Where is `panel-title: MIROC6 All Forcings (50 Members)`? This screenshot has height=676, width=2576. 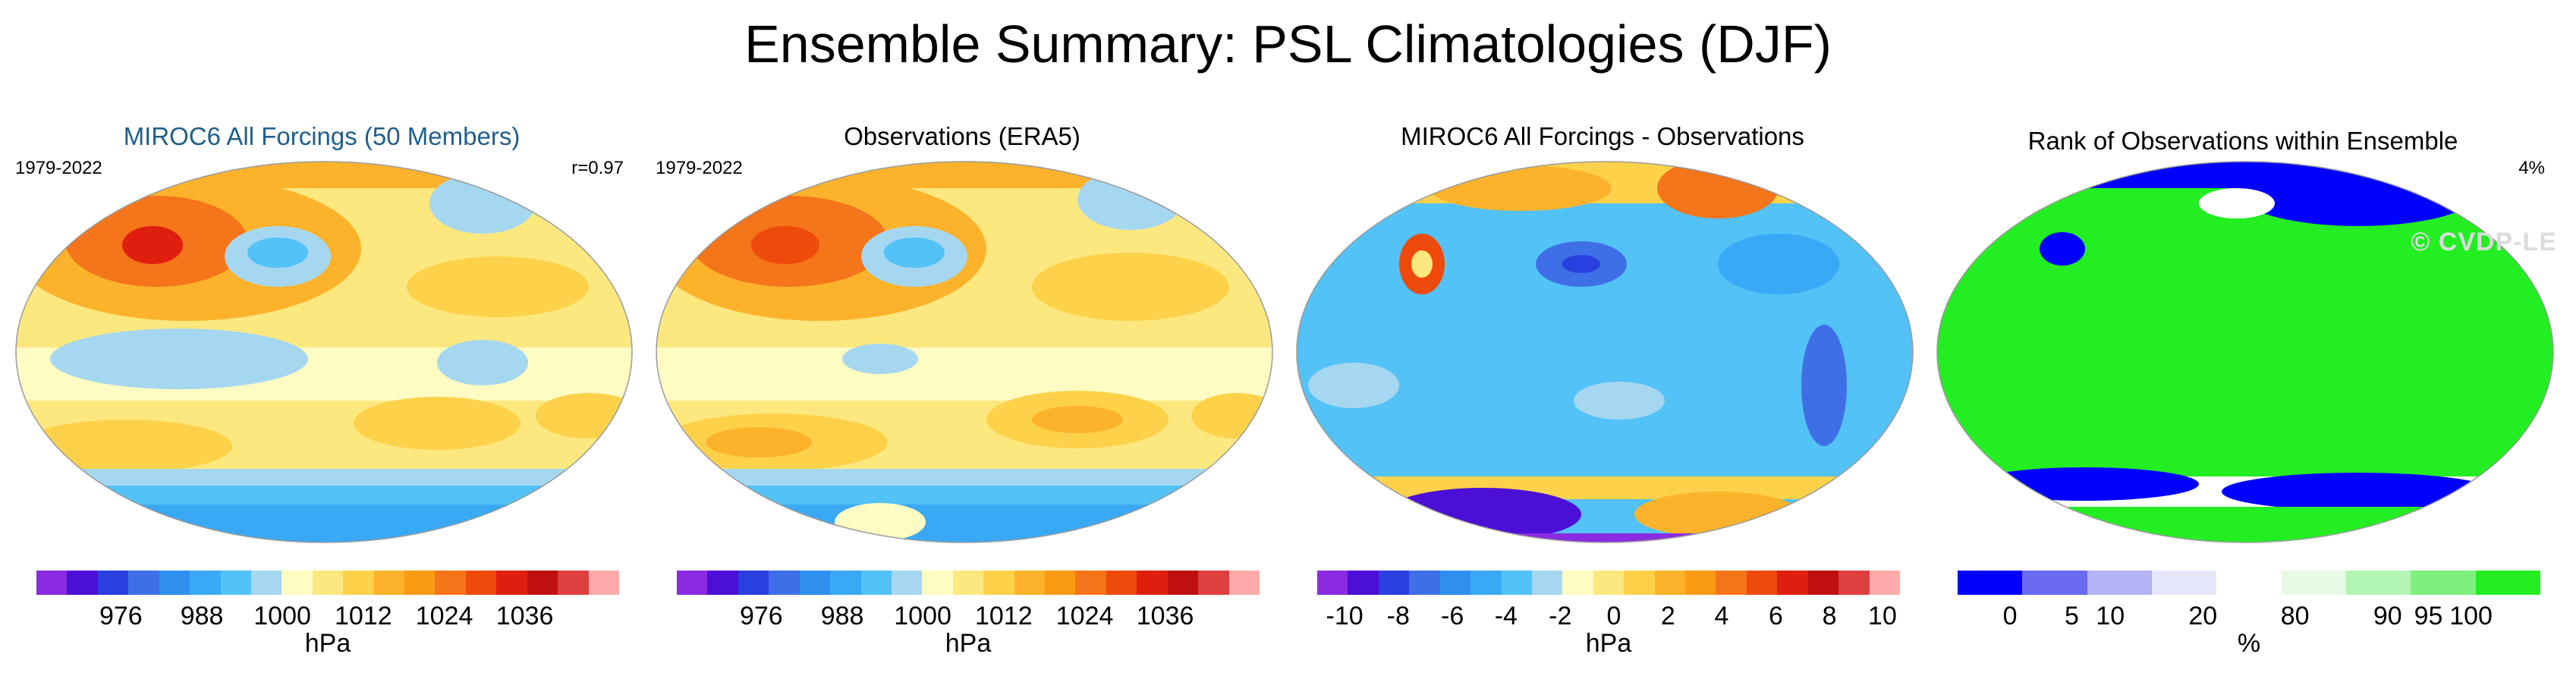
panel-title: MIROC6 All Forcings (50 Members) is located at coordinates (322, 136).